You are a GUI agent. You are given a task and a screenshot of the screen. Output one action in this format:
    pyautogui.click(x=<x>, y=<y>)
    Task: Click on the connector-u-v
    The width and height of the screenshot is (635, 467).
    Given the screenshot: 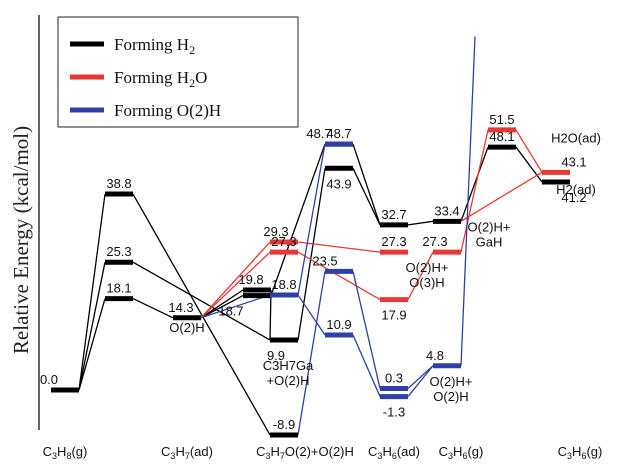 What is the action you would take?
    pyautogui.click(x=529, y=151)
    